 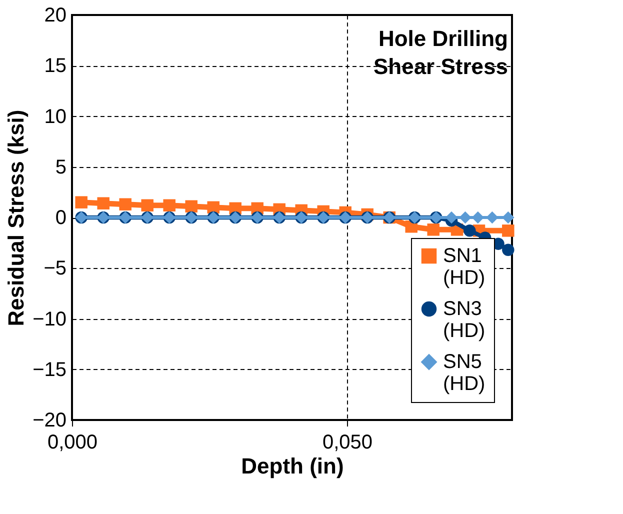 What do you see at coordinates (49, 369) in the screenshot?
I see `y-tick-label: −15` at bounding box center [49, 369].